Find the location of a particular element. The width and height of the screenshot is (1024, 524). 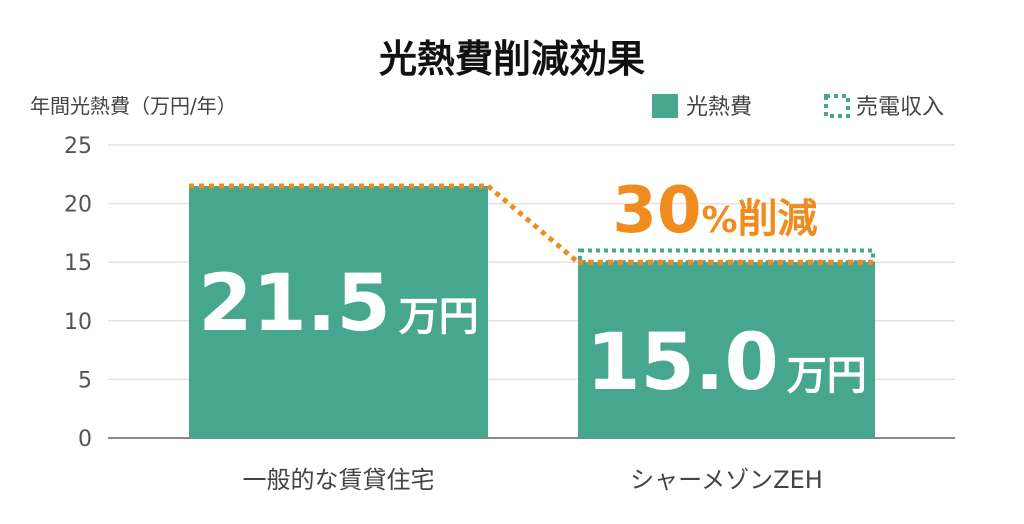

x-axis: 一般的な賃貸住宅 シャーメゾンZEH is located at coordinates (533, 480).